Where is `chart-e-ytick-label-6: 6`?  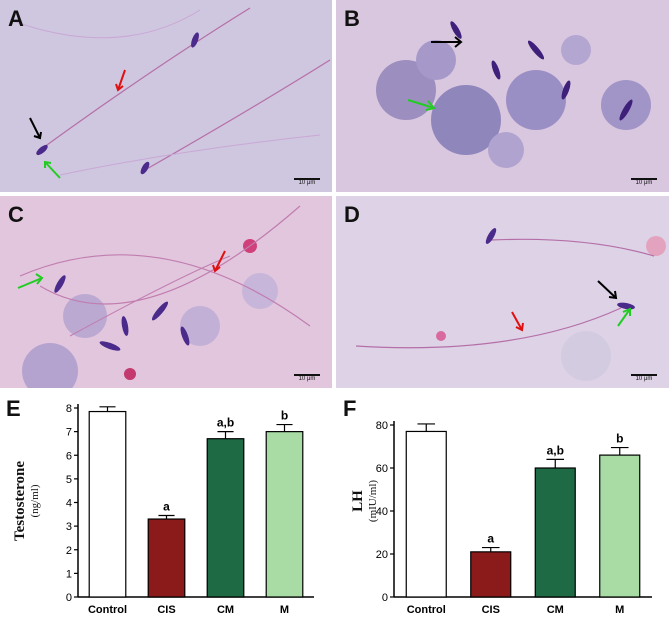
chart-e-ytick-label-6: 6 is located at coordinates (69, 456).